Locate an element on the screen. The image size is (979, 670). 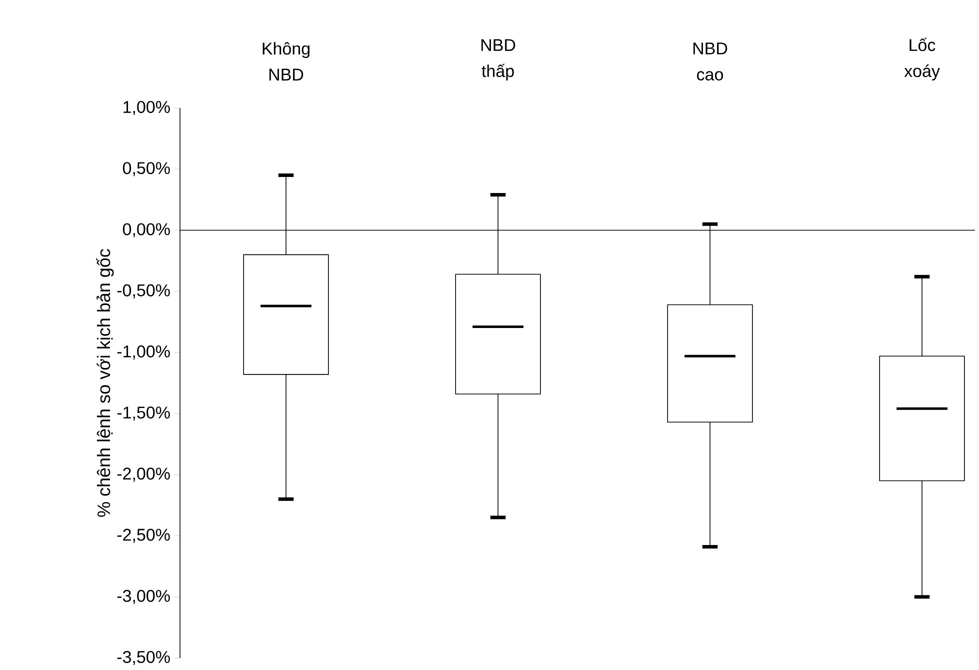
x-tick-label: NBD cao is located at coordinates (710, 61).